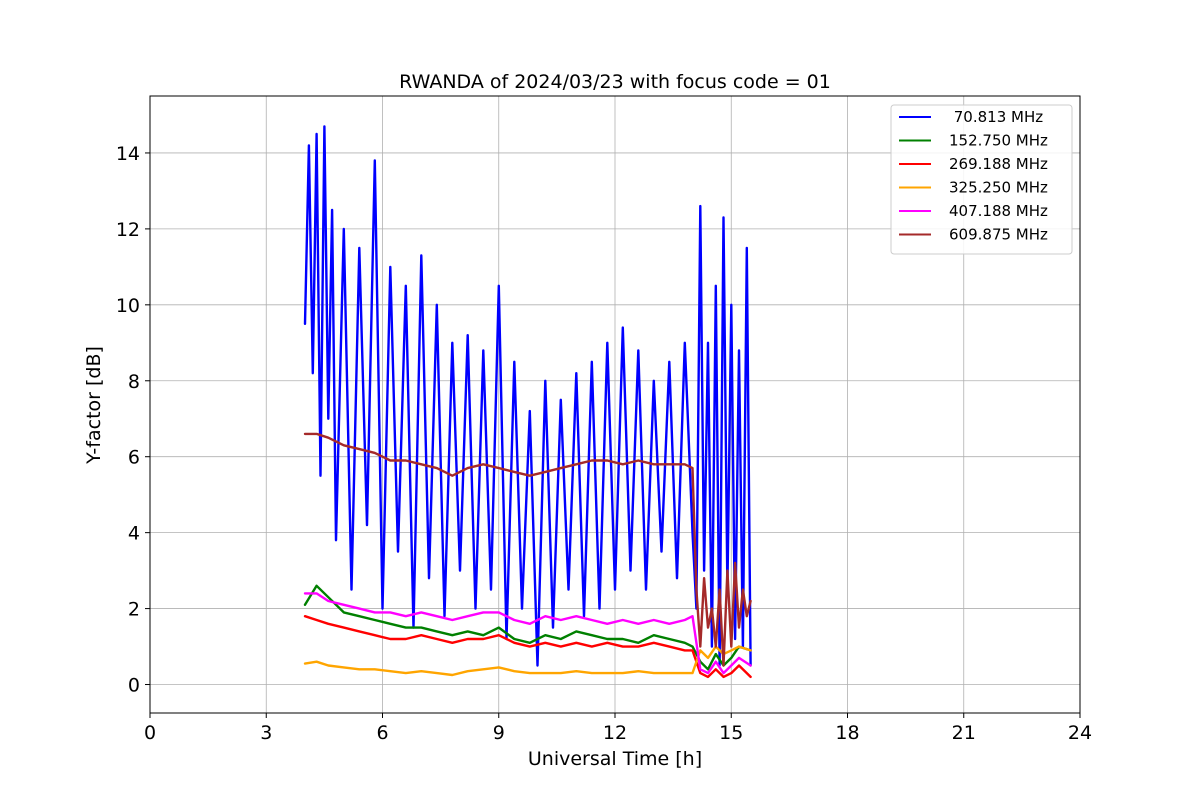 Image resolution: width=1200 pixels, height=800 pixels. What do you see at coordinates (134, 382) in the screenshot?
I see `y-tick-label: 8` at bounding box center [134, 382].